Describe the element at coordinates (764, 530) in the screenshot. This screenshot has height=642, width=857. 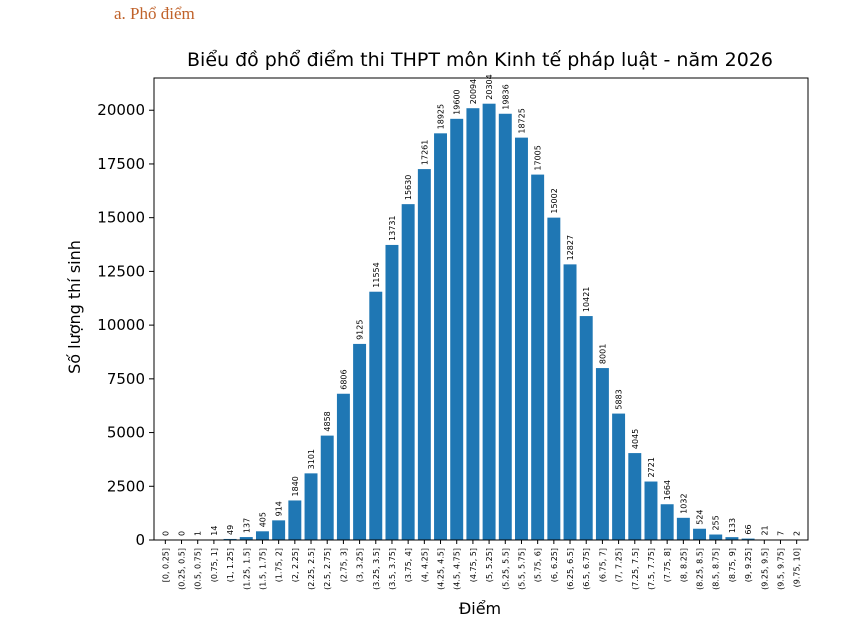
I see `bar-value-label: 21` at that location.